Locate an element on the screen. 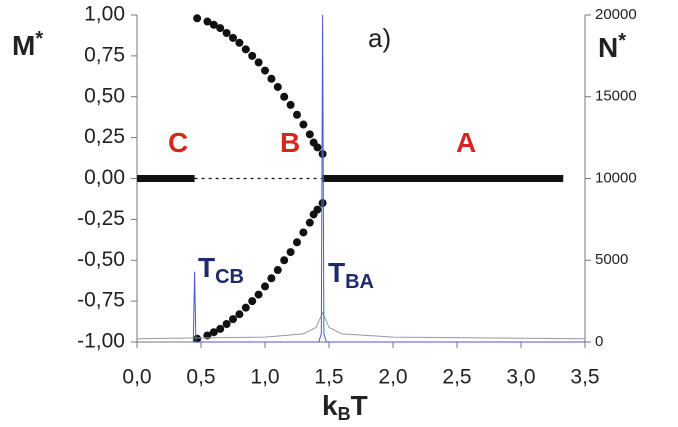  x-tick-label: 1,5 is located at coordinates (328, 377).